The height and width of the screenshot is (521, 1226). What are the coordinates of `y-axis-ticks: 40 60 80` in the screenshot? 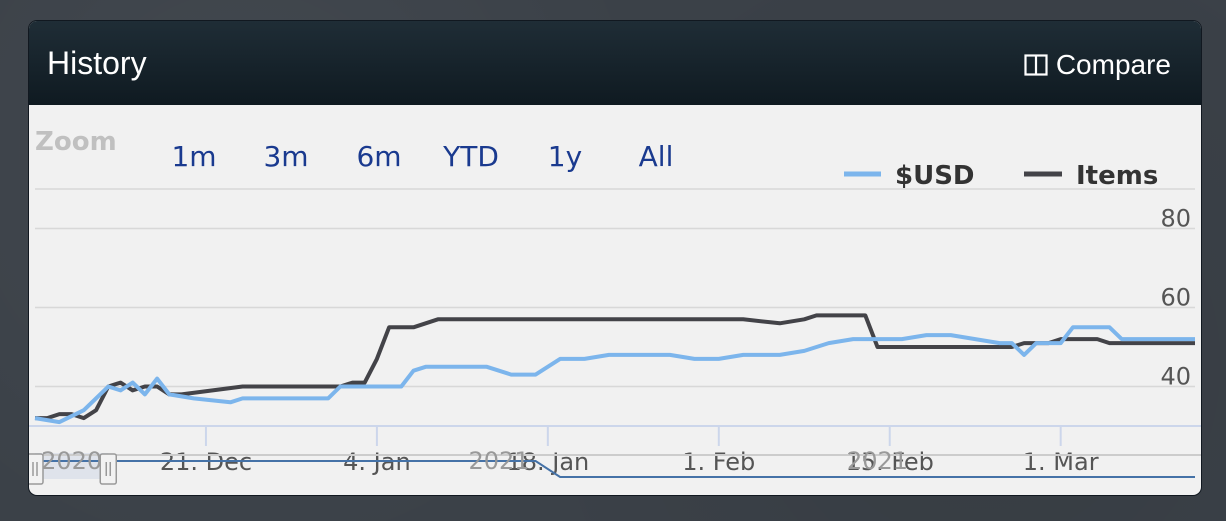 It's located at (1175, 298).